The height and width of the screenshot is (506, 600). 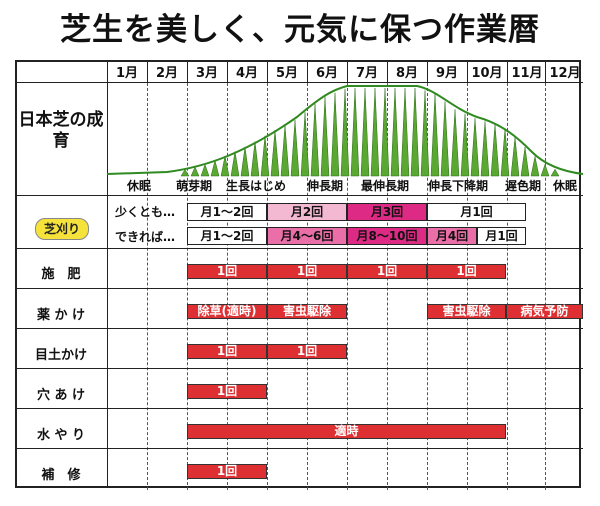 I want to click on growth-label-text: 日本芝の成育, so click(x=61, y=130).